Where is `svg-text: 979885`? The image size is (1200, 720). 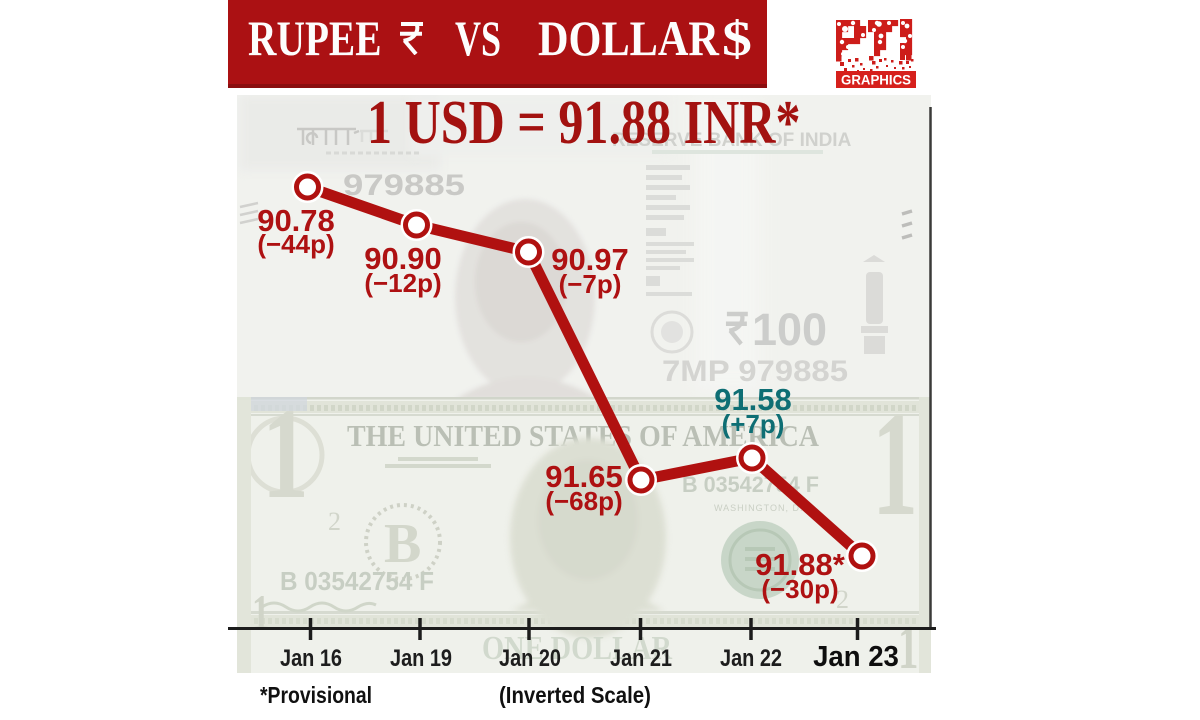
svg-text: 979885 is located at coordinates (404, 185).